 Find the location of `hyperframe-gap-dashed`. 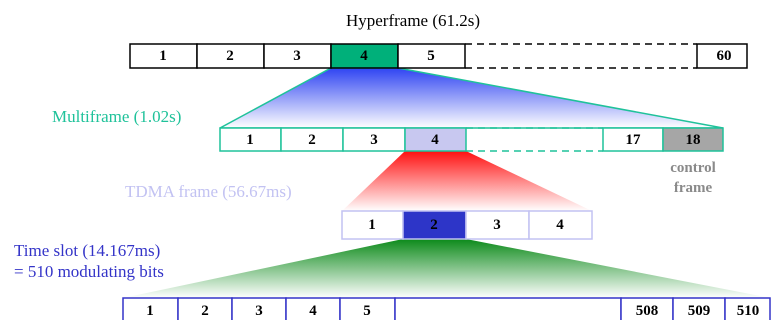

hyperframe-gap-dashed is located at coordinates (581, 56).